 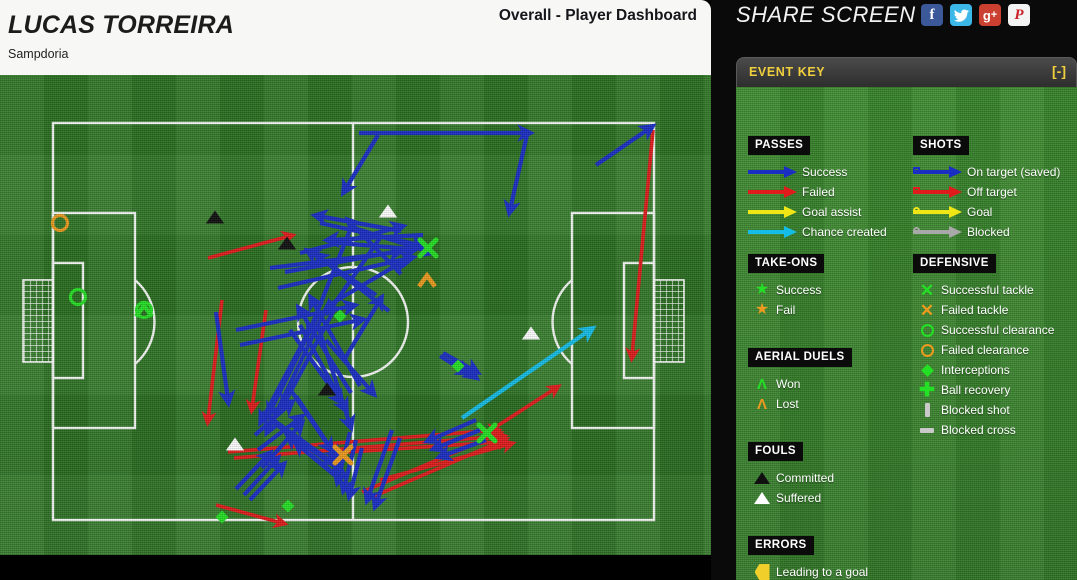 What do you see at coordinates (215, 217) in the screenshot?
I see `foul-committed-marker` at bounding box center [215, 217].